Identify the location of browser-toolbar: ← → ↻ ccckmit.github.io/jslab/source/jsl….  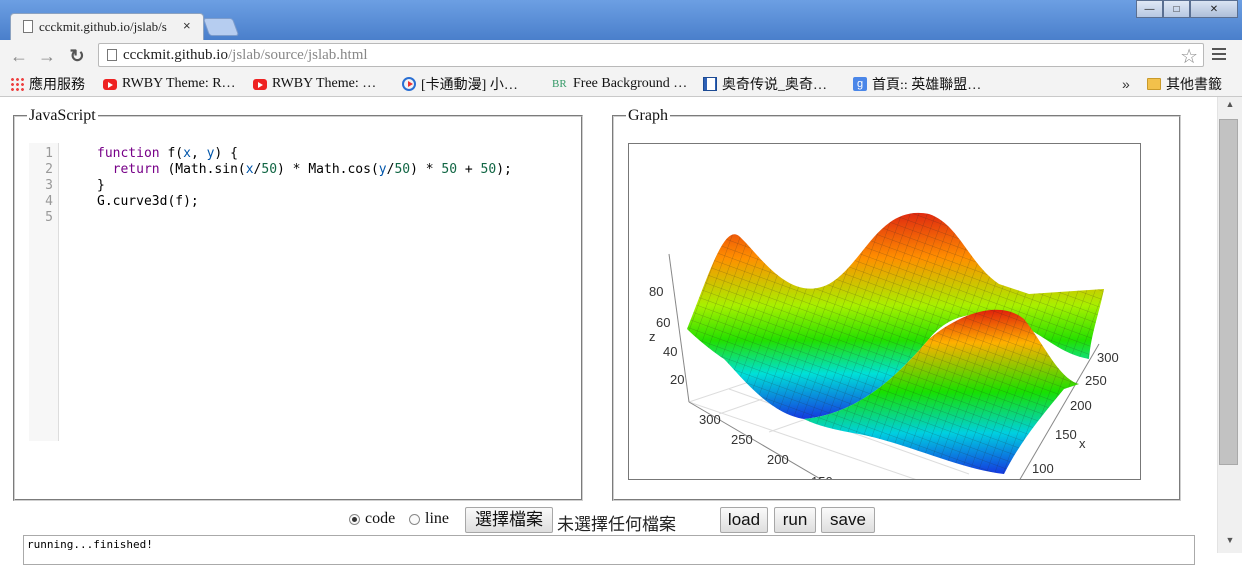
(621, 56).